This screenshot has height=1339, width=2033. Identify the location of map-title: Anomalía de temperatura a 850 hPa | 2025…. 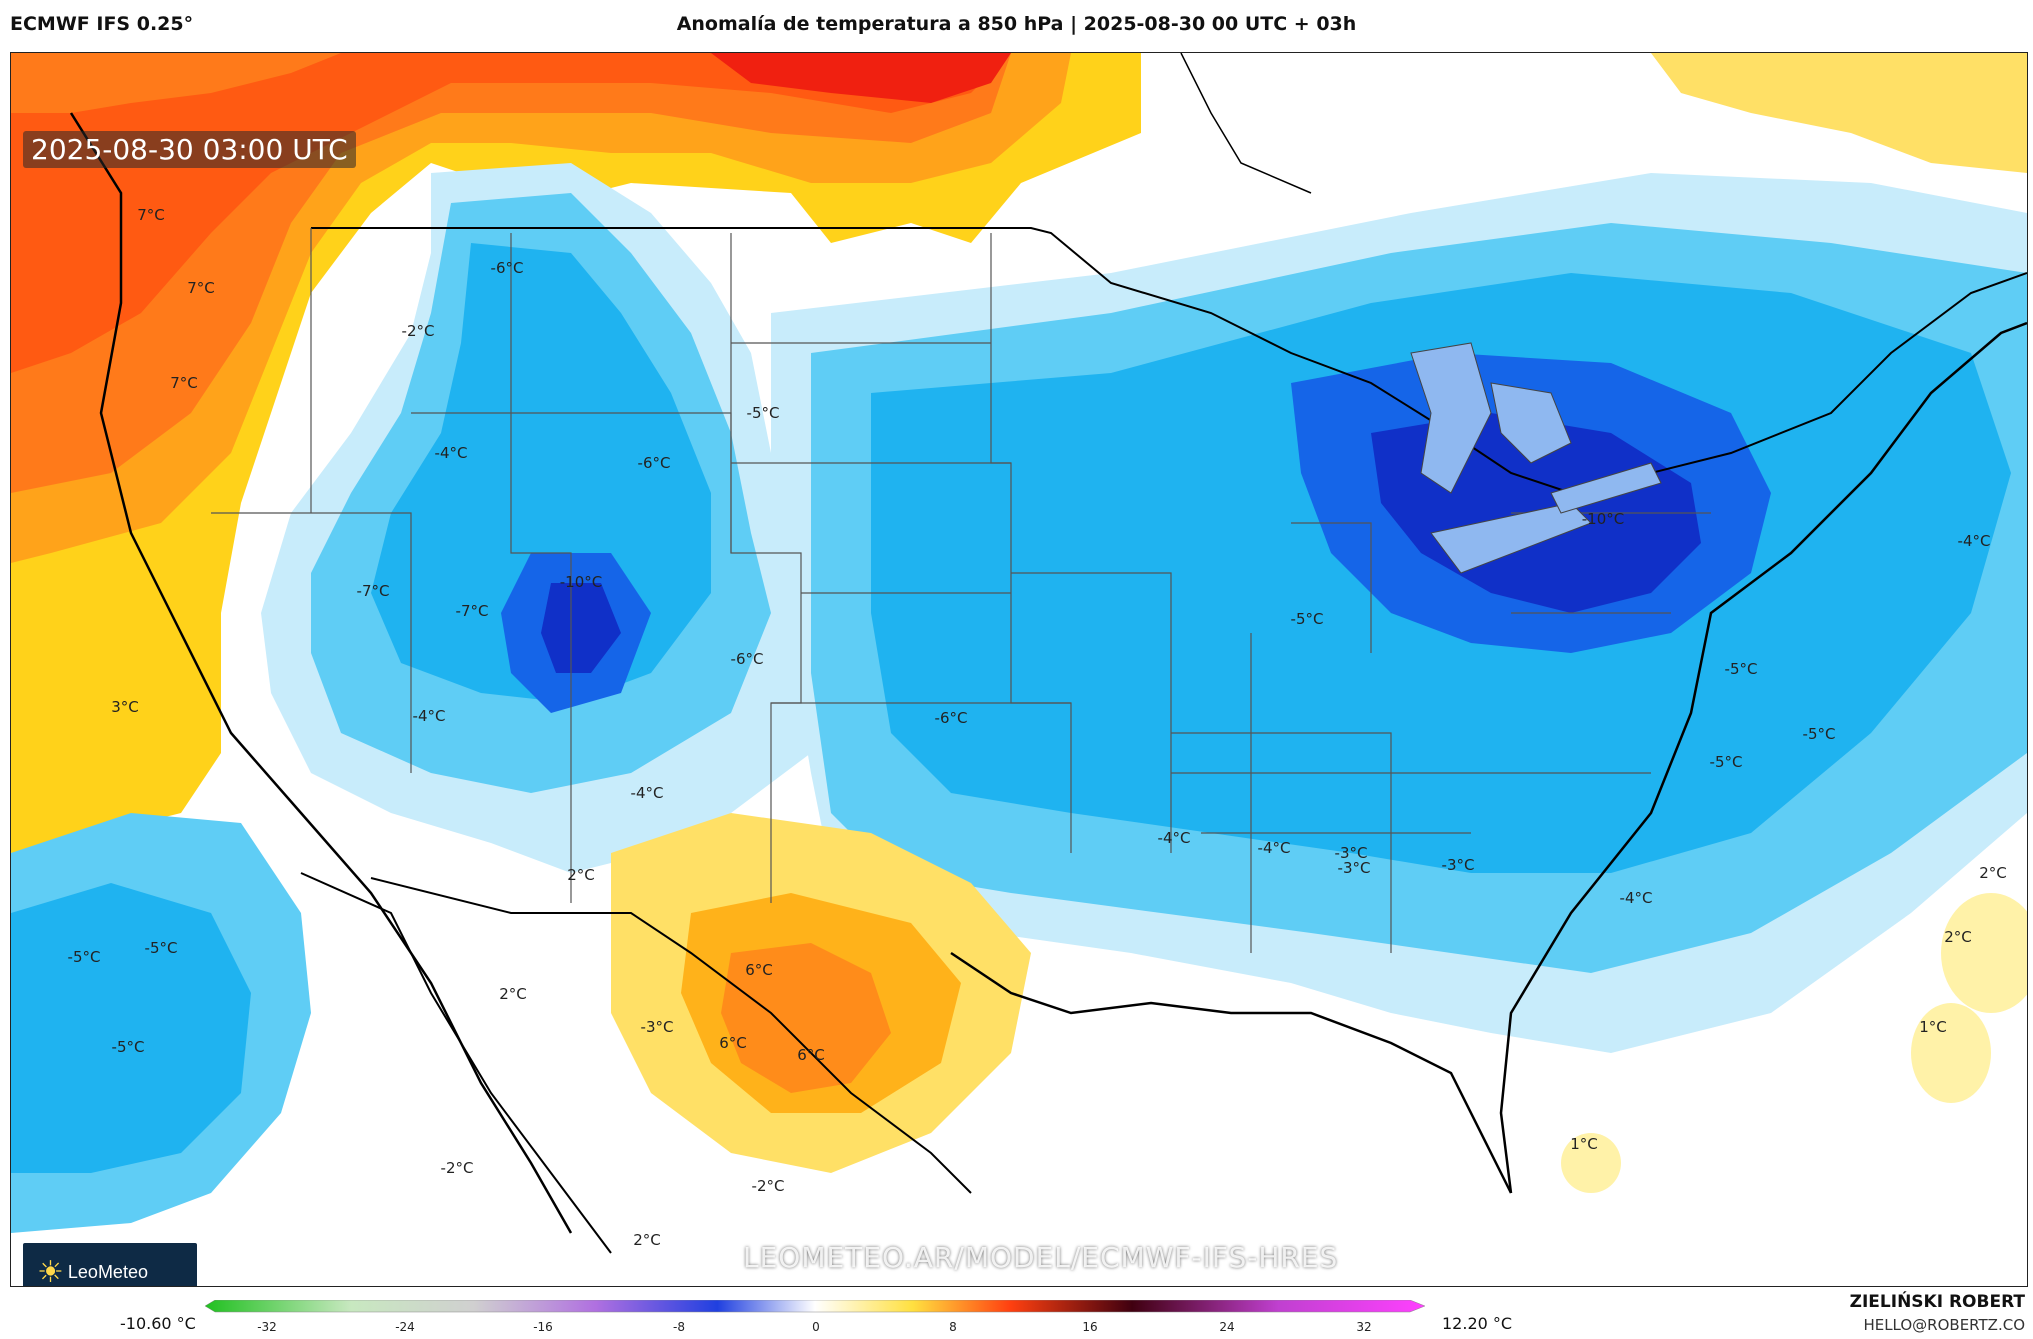
(1016, 24).